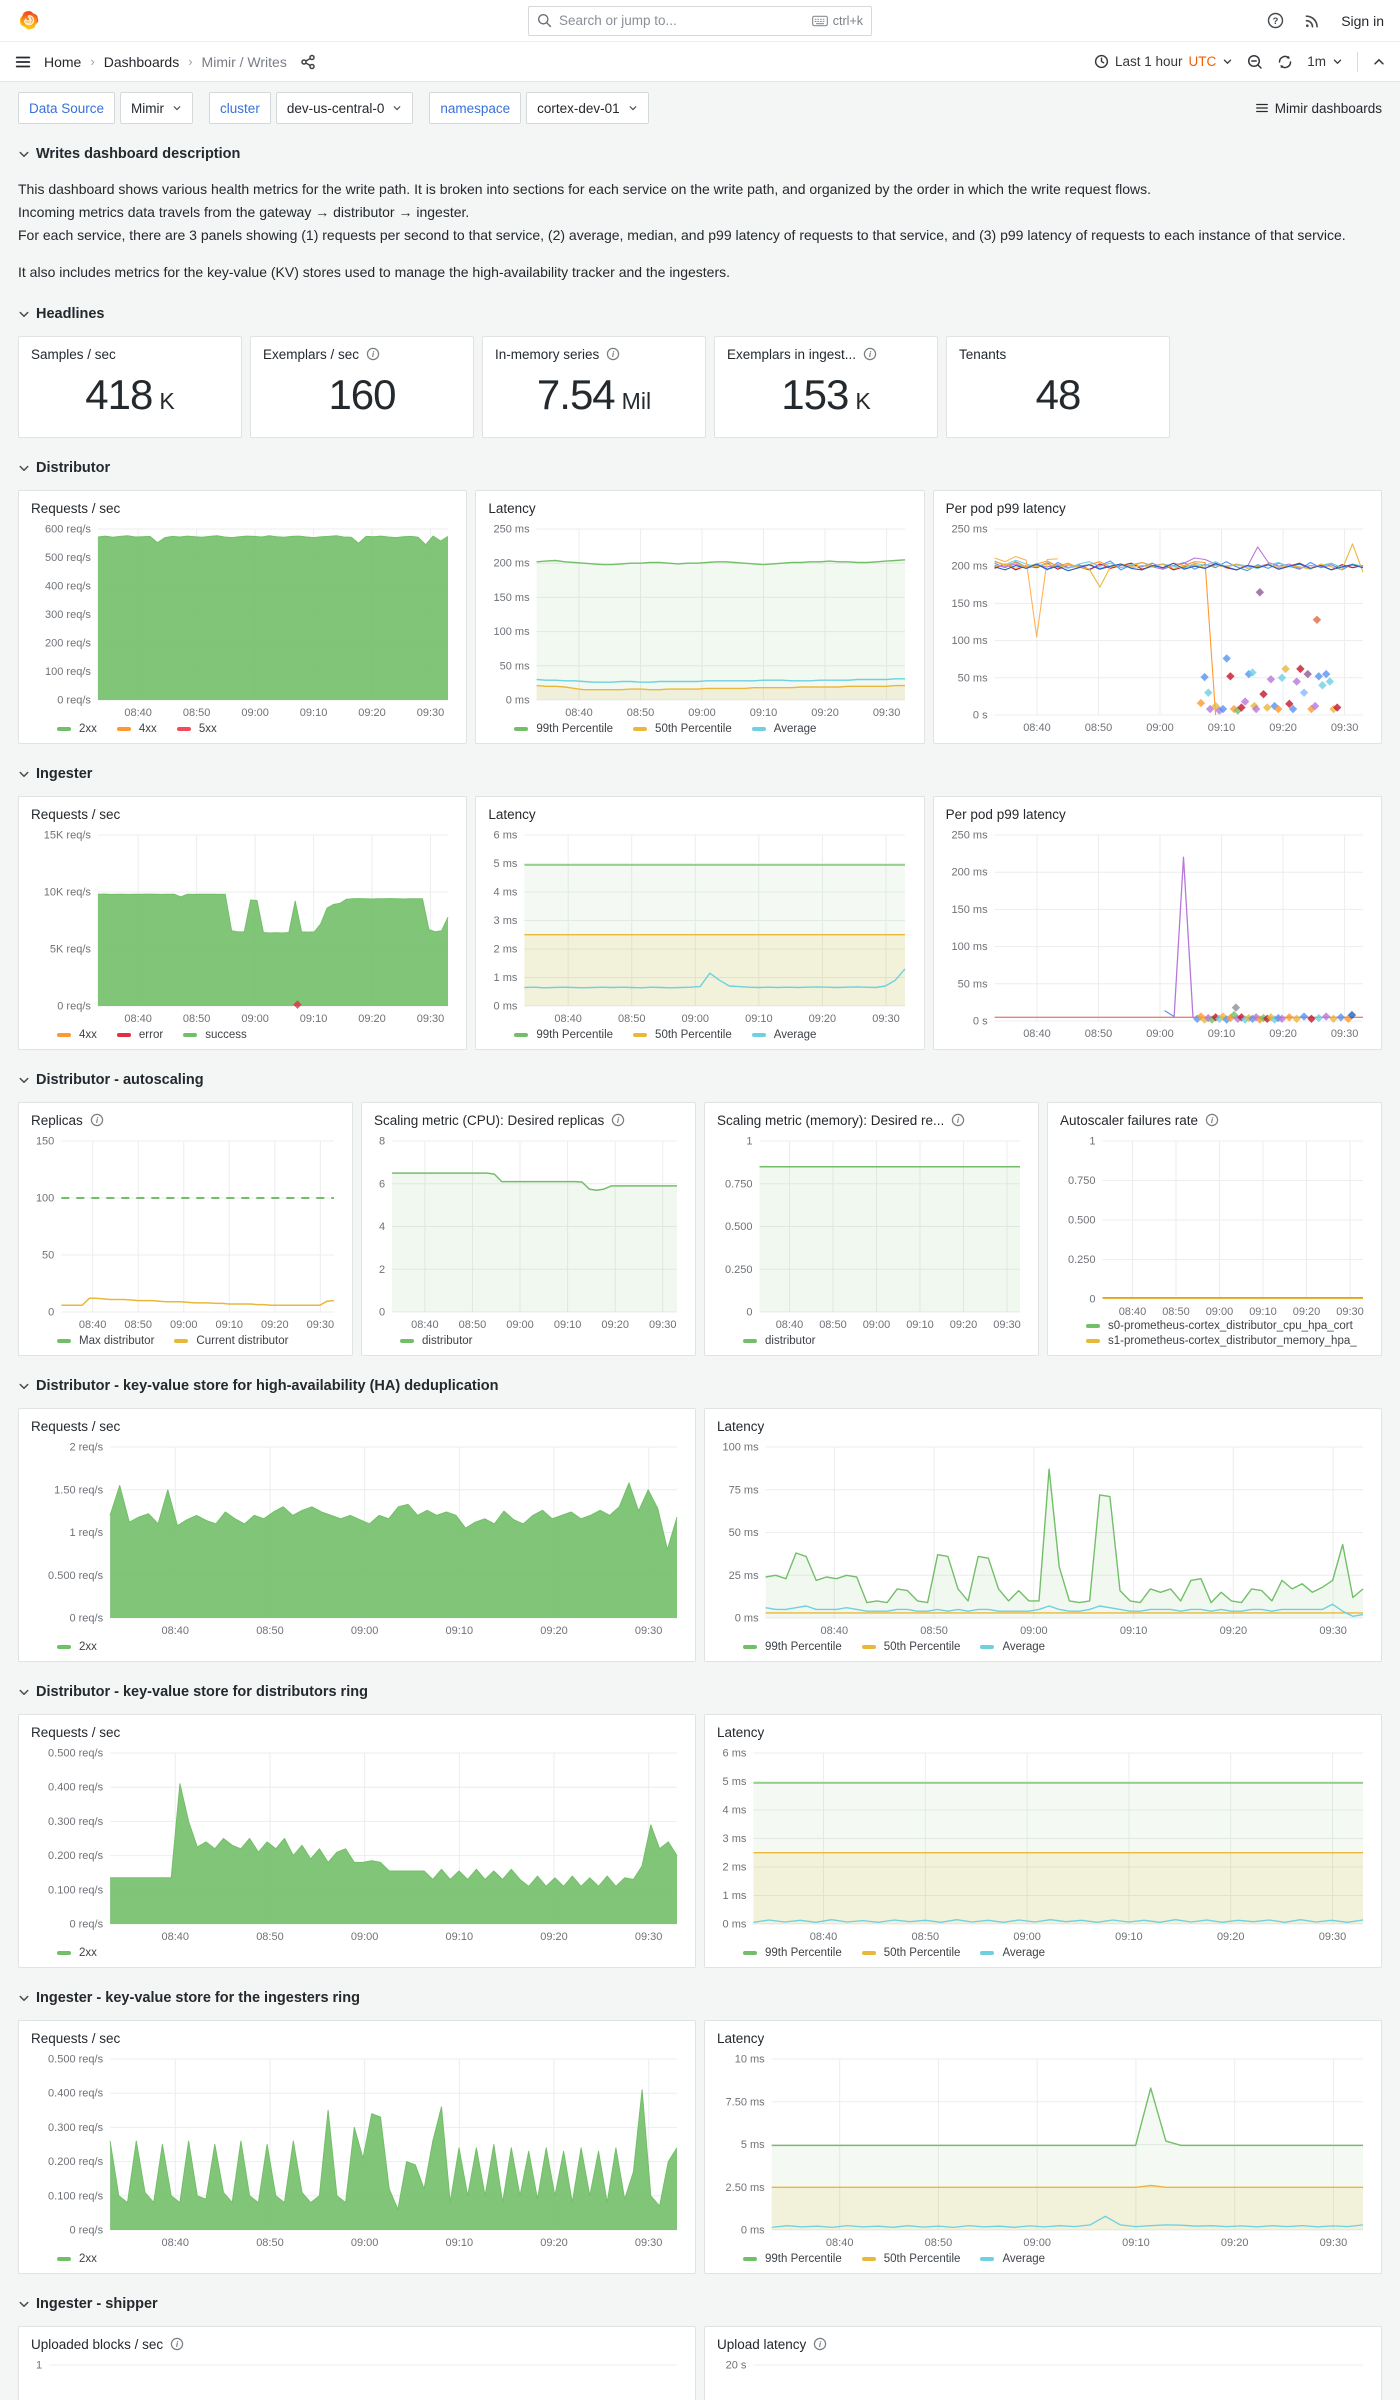 The image size is (1400, 2400). What do you see at coordinates (63, 61) in the screenshot?
I see `breadcrumb-home: Home` at bounding box center [63, 61].